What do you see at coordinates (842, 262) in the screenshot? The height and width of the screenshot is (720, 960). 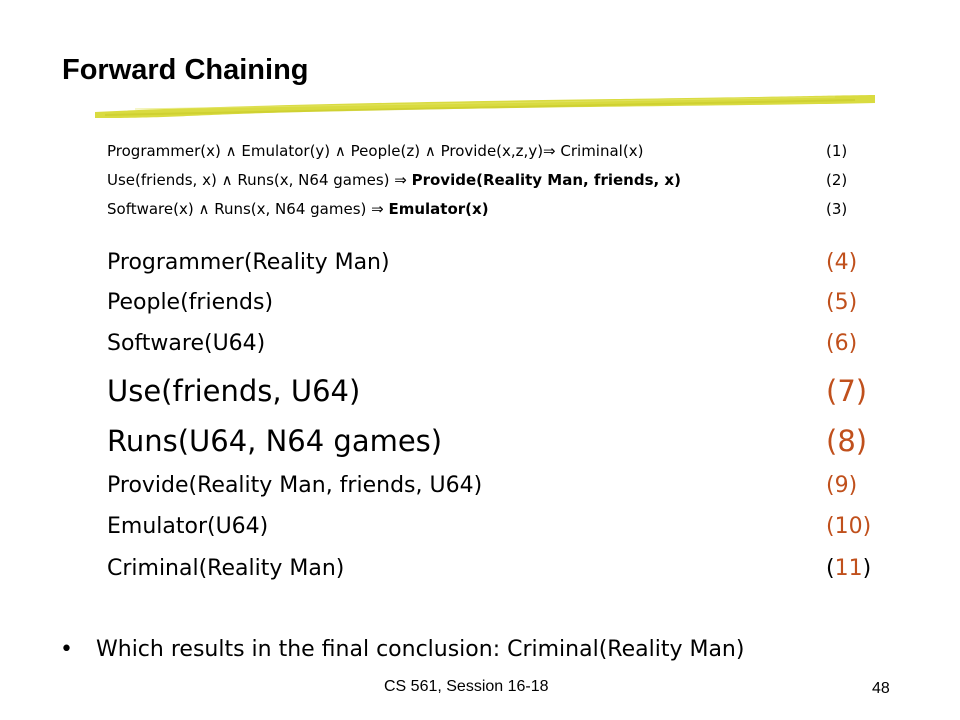 I see `fact-4-number: (4)` at bounding box center [842, 262].